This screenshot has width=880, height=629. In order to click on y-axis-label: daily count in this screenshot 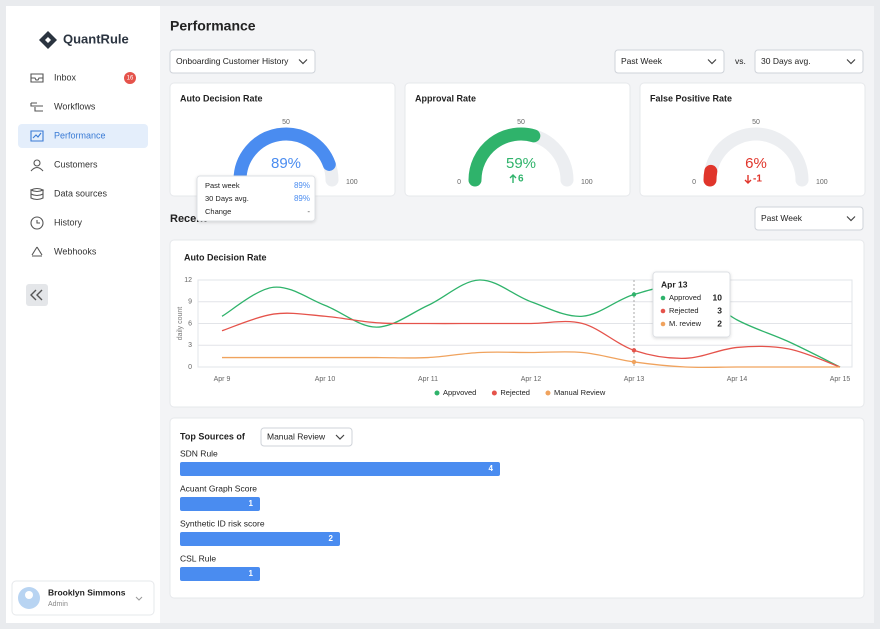, I will do `click(180, 324)`.